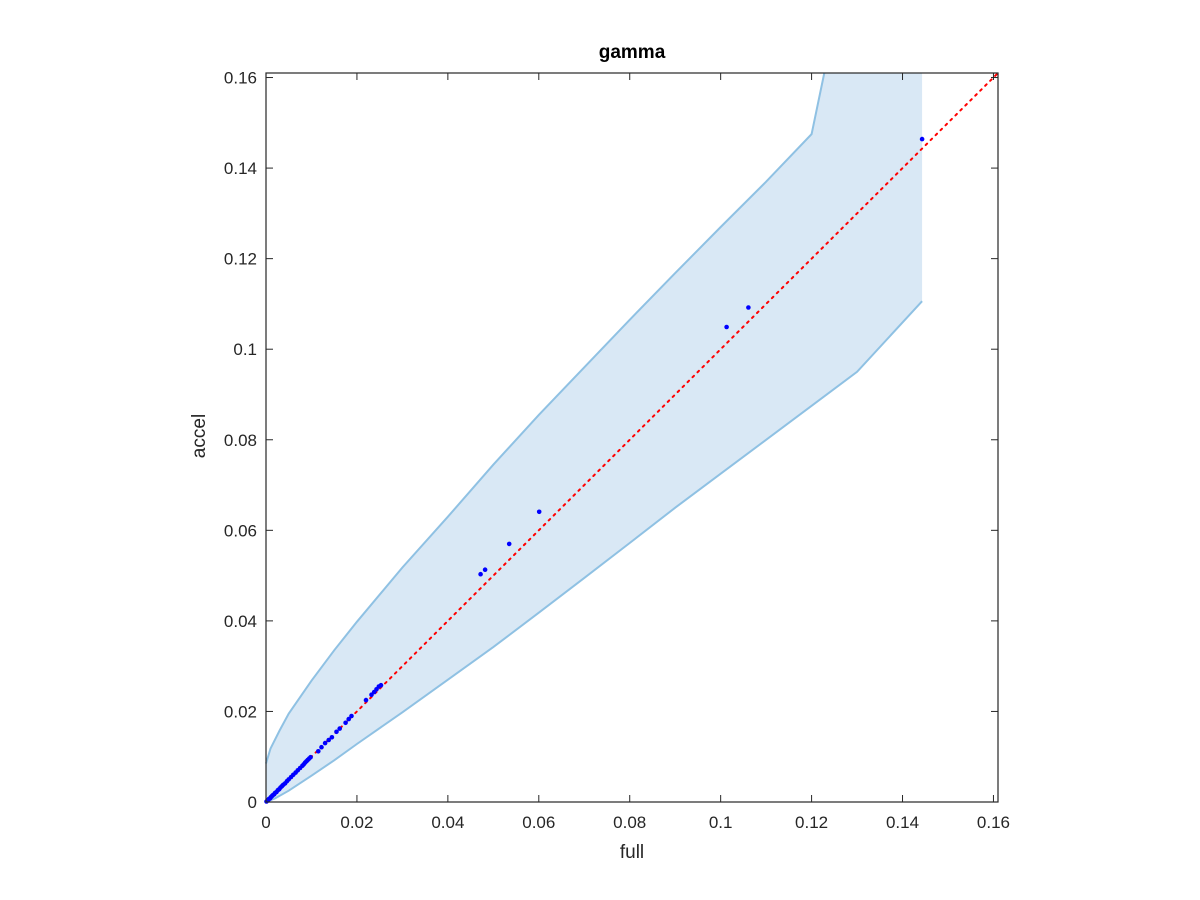  I want to click on y-tick-label: 0.08, so click(240, 440).